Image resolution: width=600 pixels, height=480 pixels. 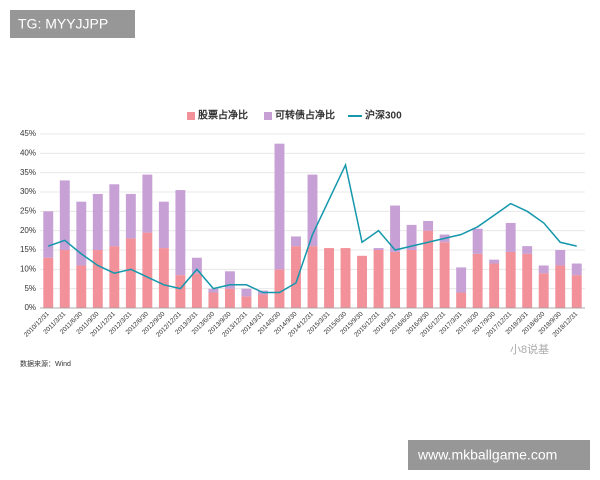 I want to click on y-tick-label: 10%, so click(x=28, y=268).